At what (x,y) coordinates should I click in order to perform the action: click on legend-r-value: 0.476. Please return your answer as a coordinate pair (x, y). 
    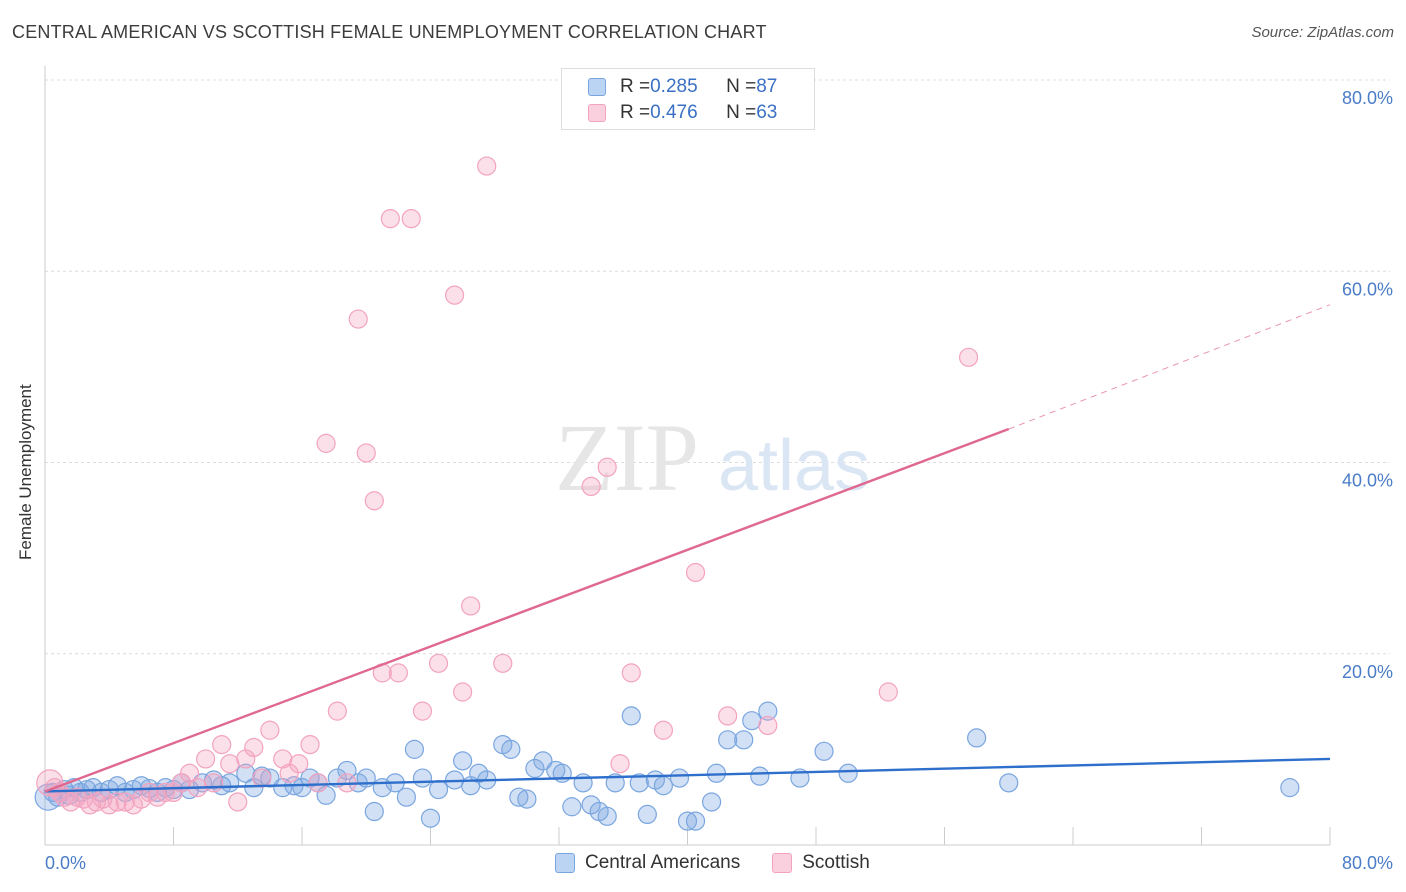
    Looking at the image, I should click on (674, 112).